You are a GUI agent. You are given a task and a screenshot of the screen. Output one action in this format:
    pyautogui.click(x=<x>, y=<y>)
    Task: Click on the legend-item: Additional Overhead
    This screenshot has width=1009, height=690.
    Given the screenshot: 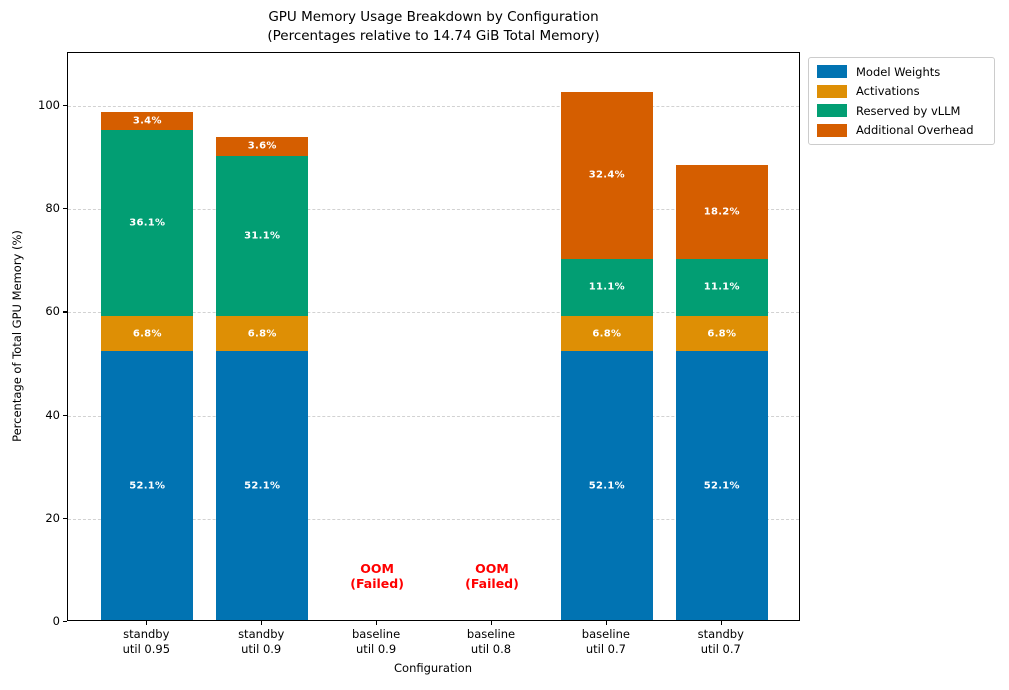 What is the action you would take?
    pyautogui.click(x=901, y=131)
    